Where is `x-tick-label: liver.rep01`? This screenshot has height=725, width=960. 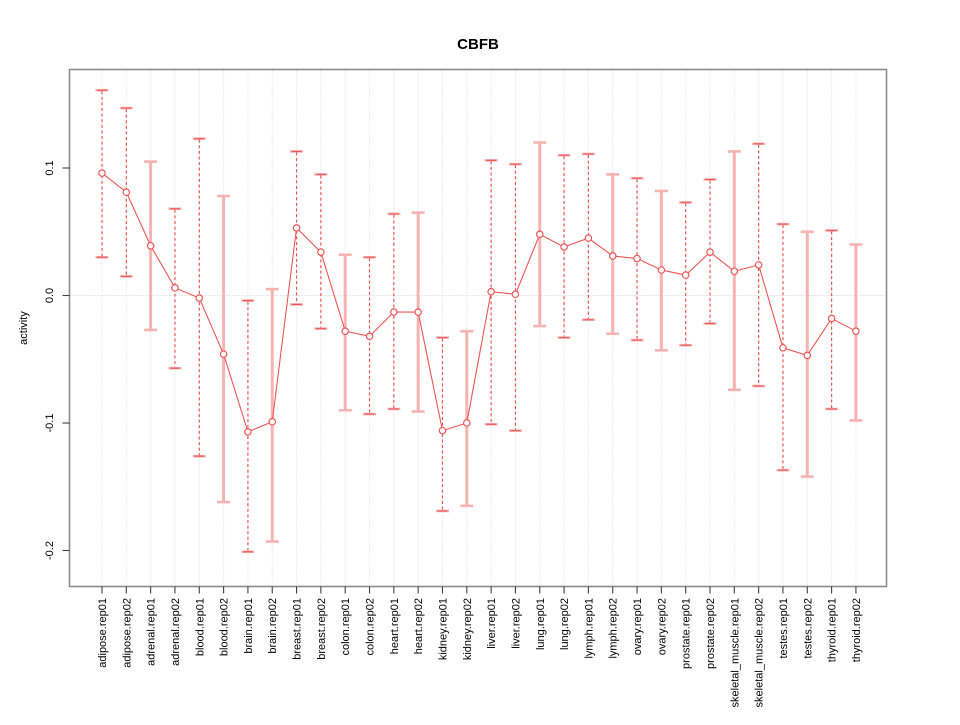
x-tick-label: liver.rep01 is located at coordinates (492, 623).